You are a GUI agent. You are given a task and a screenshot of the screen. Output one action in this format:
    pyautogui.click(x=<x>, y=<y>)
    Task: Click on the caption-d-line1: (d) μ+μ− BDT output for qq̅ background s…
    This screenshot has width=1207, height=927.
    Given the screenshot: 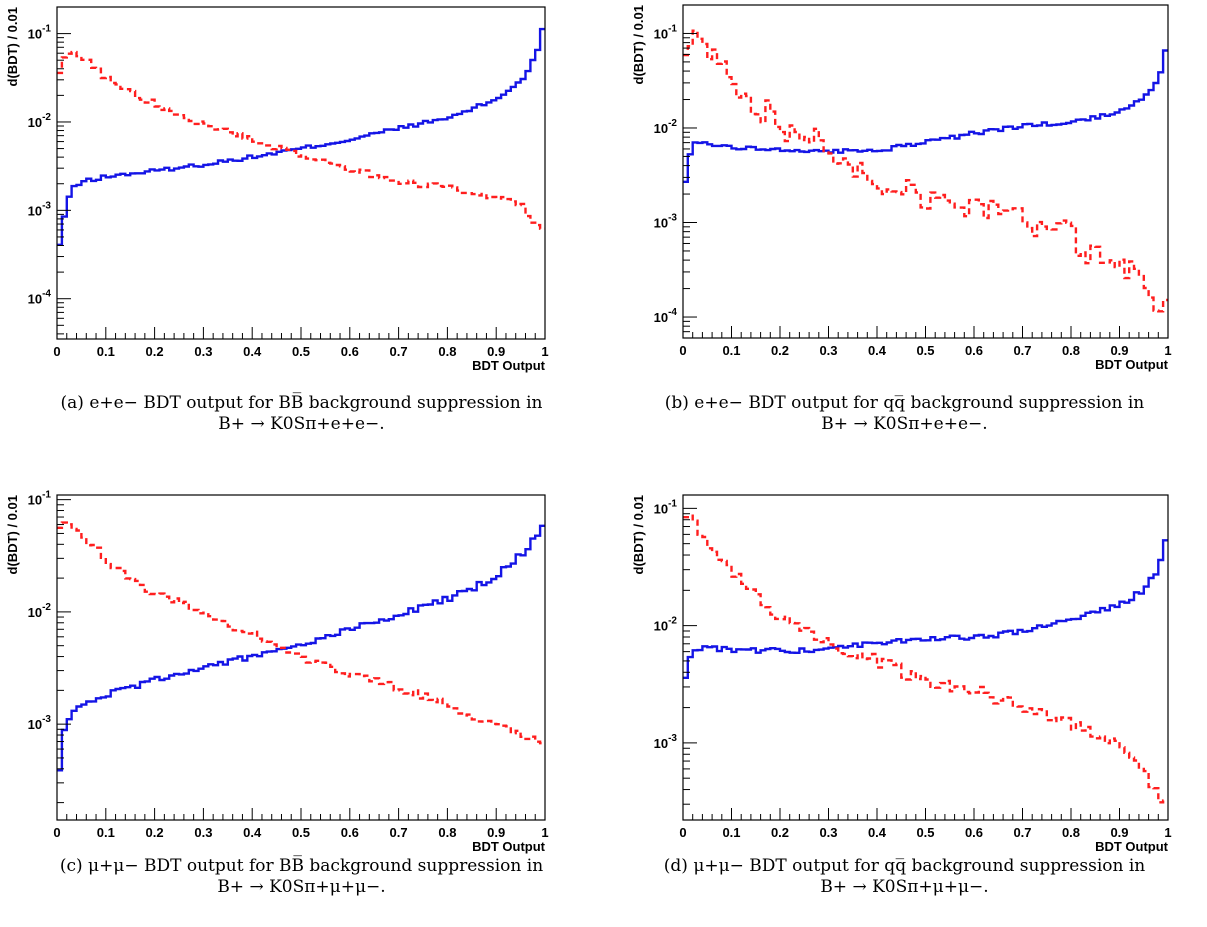 What is the action you would take?
    pyautogui.click(x=904, y=866)
    